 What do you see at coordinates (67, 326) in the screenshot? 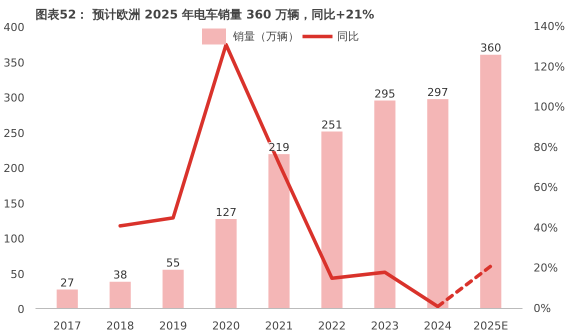
I see `x-tick-label: 2017` at bounding box center [67, 326].